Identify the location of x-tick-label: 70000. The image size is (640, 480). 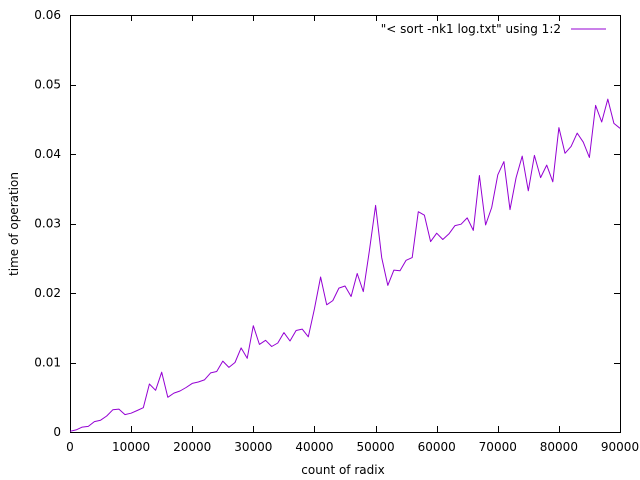
(498, 447).